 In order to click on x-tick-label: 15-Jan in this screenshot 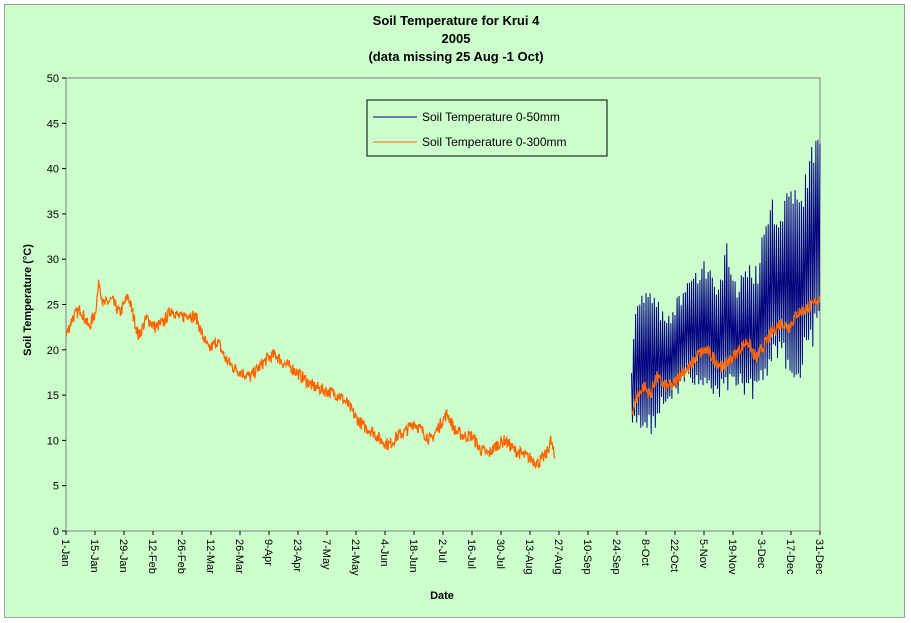, I will do `click(94, 556)`.